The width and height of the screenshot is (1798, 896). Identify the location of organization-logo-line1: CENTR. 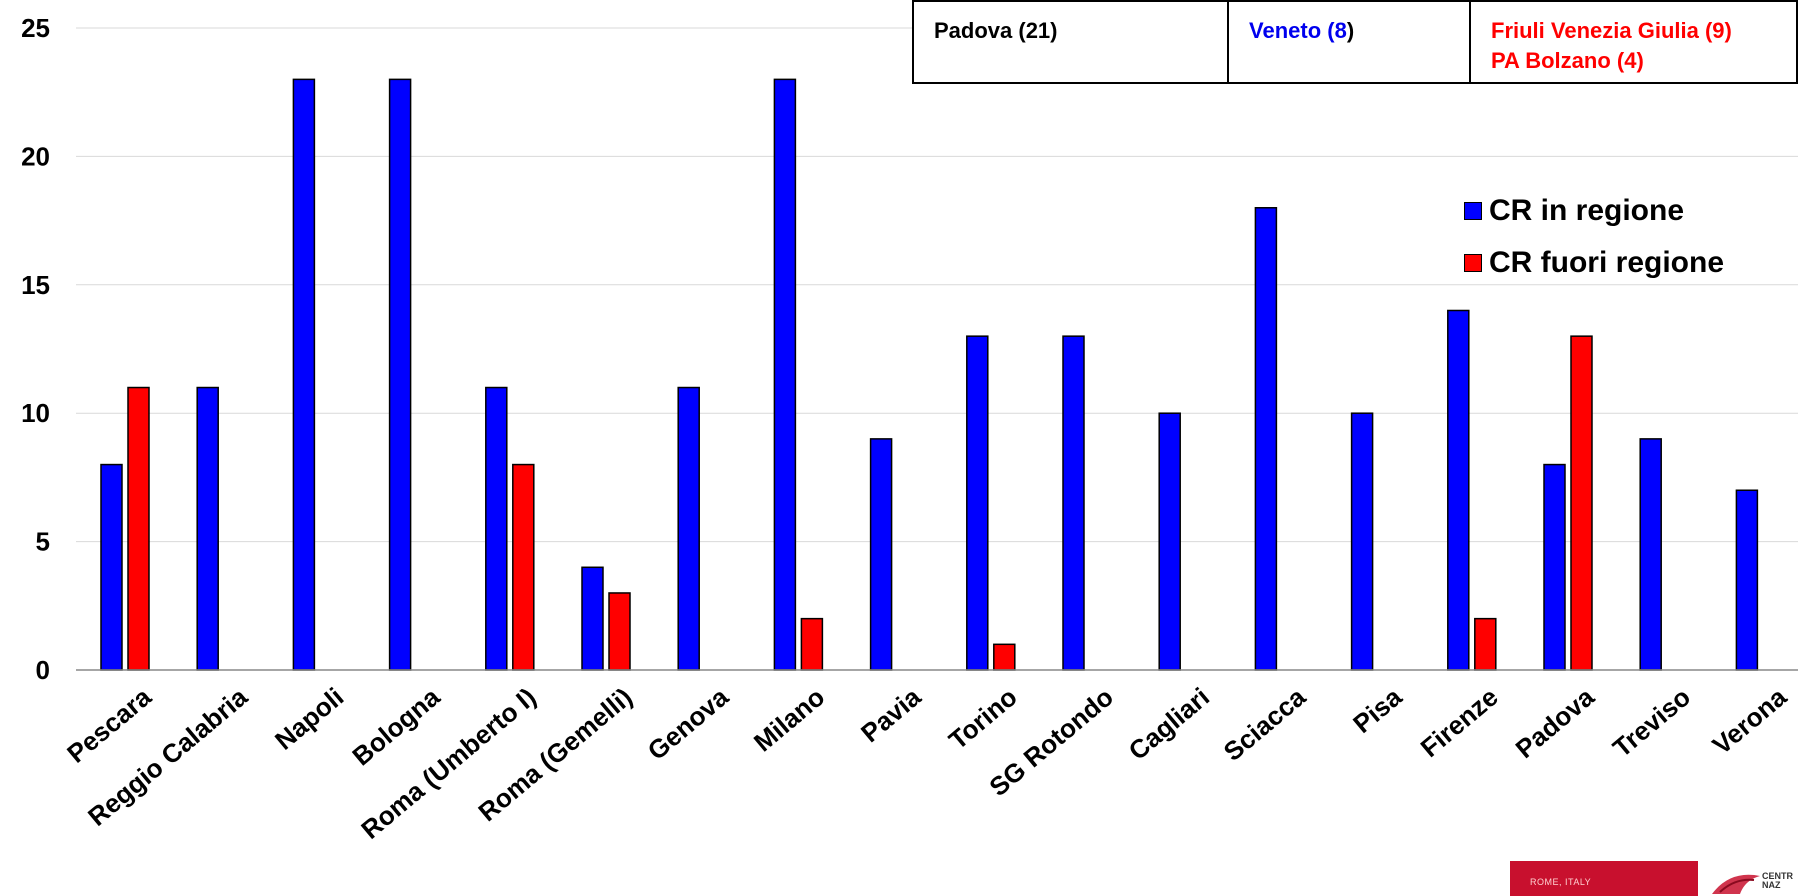
(1777, 876).